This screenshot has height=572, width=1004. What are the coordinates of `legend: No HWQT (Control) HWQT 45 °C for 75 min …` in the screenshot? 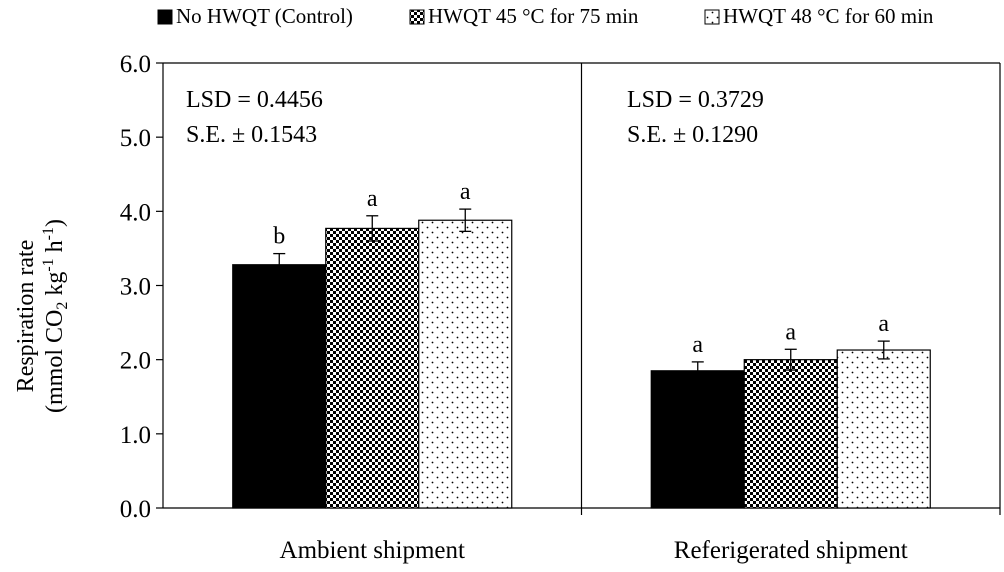 It's located at (545, 16).